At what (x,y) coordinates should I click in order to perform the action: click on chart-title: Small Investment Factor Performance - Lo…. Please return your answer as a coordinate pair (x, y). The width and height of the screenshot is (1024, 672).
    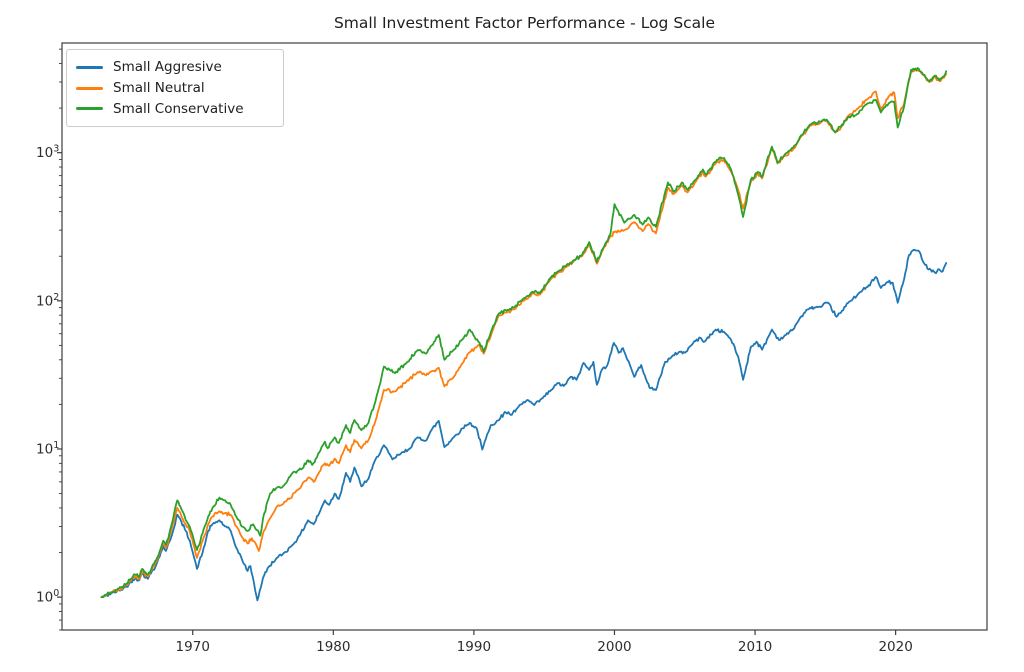
    Looking at the image, I should click on (524, 23).